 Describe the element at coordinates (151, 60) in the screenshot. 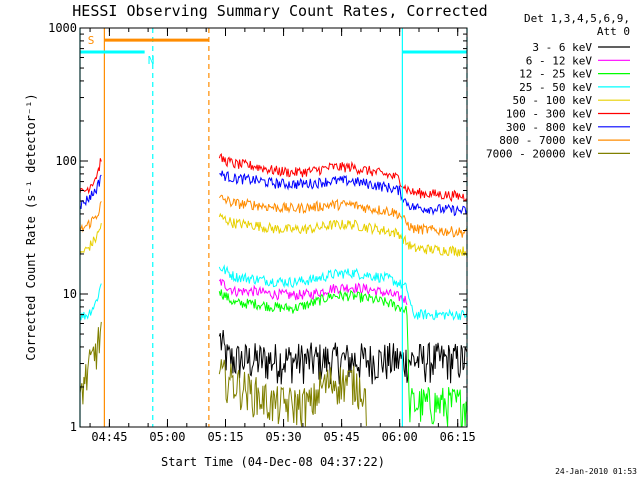

I see `night-label: N` at that location.